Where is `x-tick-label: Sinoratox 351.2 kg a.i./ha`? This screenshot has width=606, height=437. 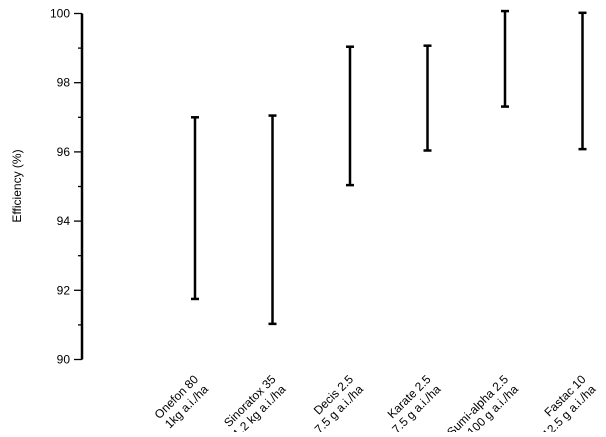
x-tick-label: Sinoratox 351.2 kg a.i./ha is located at coordinates (255, 404).